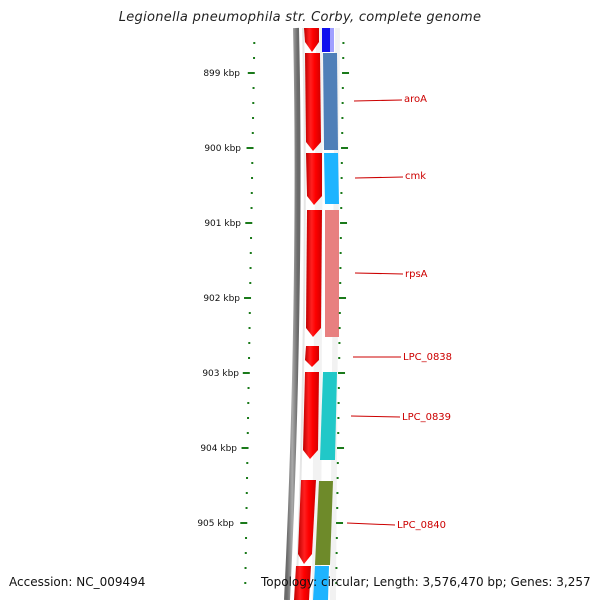 Image resolution: width=600 pixels, height=600 pixels. What do you see at coordinates (332, 273) in the screenshot?
I see `cog-block-rpsA` at bounding box center [332, 273].